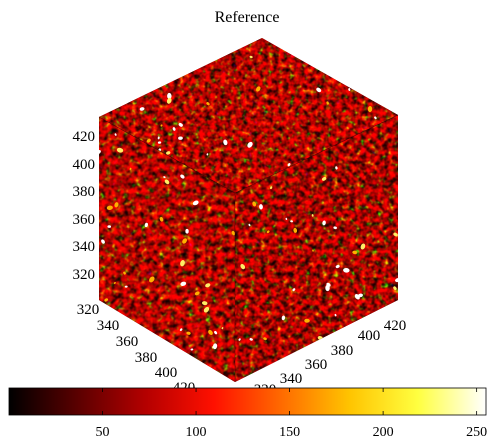 This screenshot has width=493, height=444. Describe the element at coordinates (166, 373) in the screenshot. I see `x-tick-label: 400` at that location.